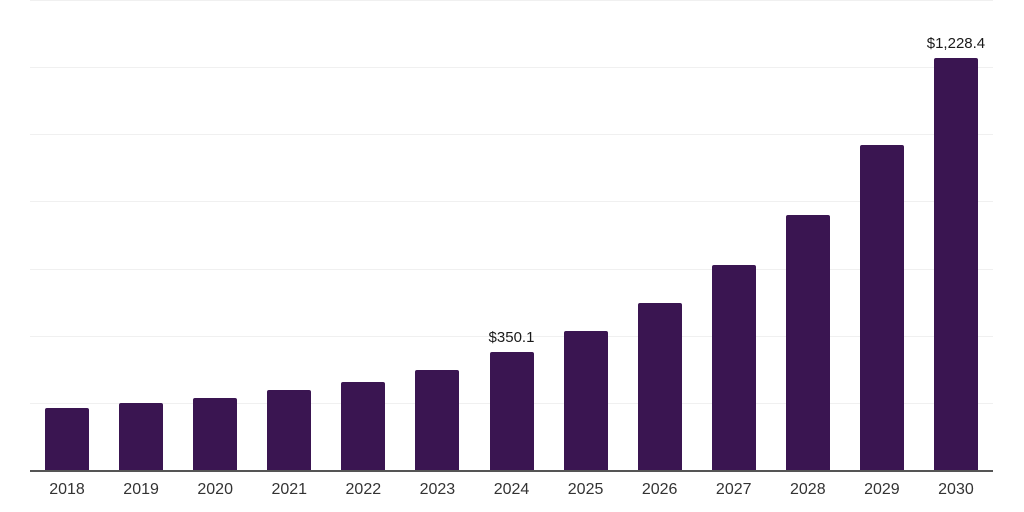 The width and height of the screenshot is (1024, 512). Describe the element at coordinates (808, 489) in the screenshot. I see `x-tick-2028: 2028` at that location.